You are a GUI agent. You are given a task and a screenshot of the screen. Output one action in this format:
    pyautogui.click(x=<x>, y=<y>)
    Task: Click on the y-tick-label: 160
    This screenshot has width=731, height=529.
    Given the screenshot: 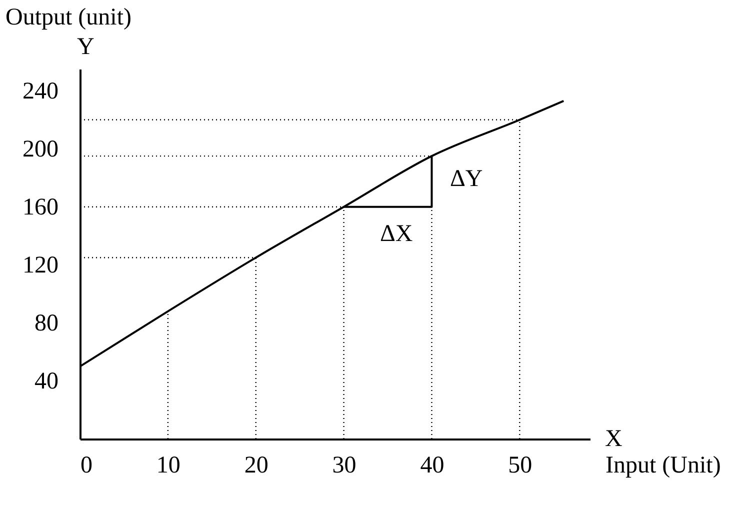 What is the action you would take?
    pyautogui.click(x=40, y=207)
    